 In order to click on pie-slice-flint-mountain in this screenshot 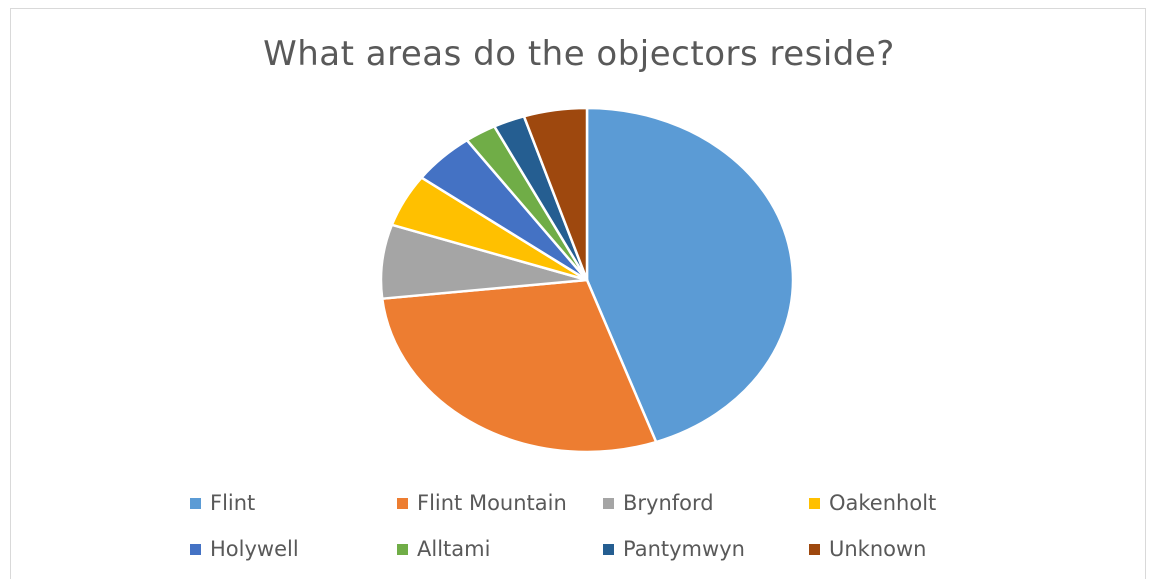, I will do `click(519, 366)`.